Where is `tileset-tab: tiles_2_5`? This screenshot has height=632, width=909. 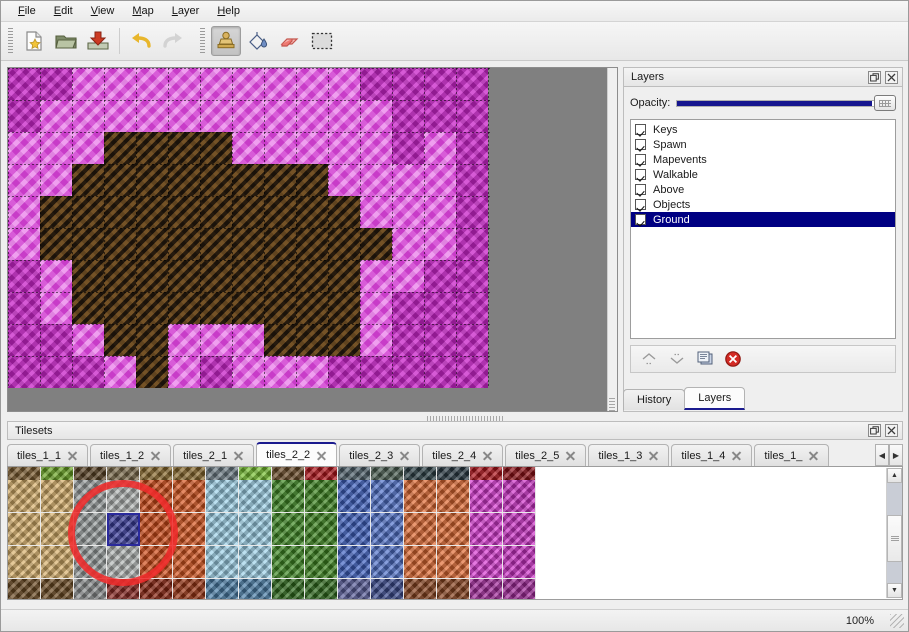 tileset-tab: tiles_2_5 is located at coordinates (546, 455).